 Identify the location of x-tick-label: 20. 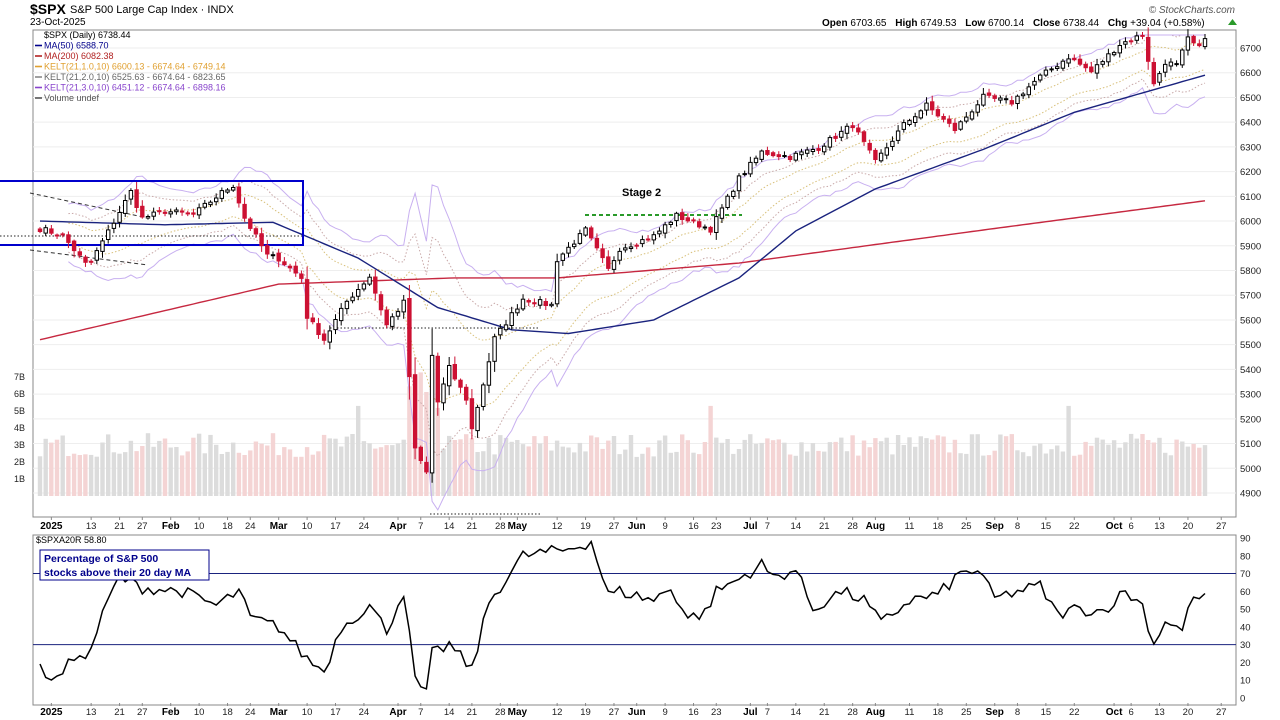
(1188, 712).